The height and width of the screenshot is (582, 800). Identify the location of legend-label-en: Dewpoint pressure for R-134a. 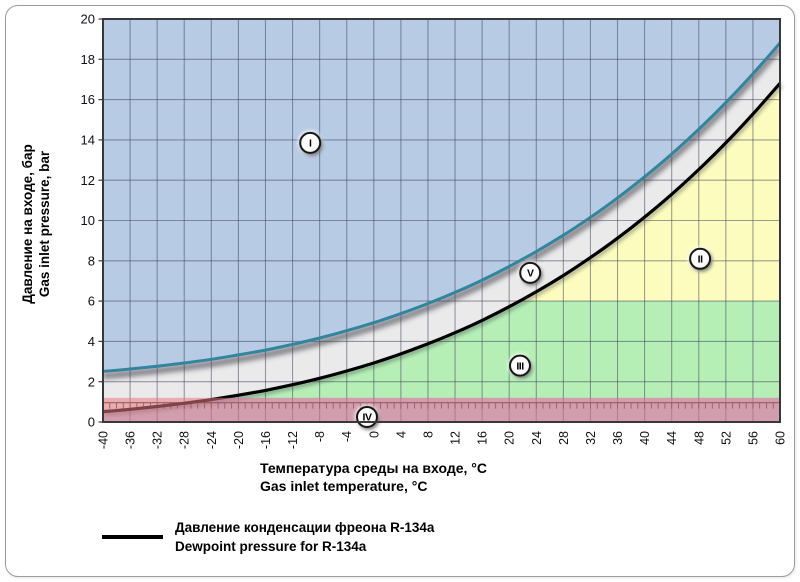
(271, 546).